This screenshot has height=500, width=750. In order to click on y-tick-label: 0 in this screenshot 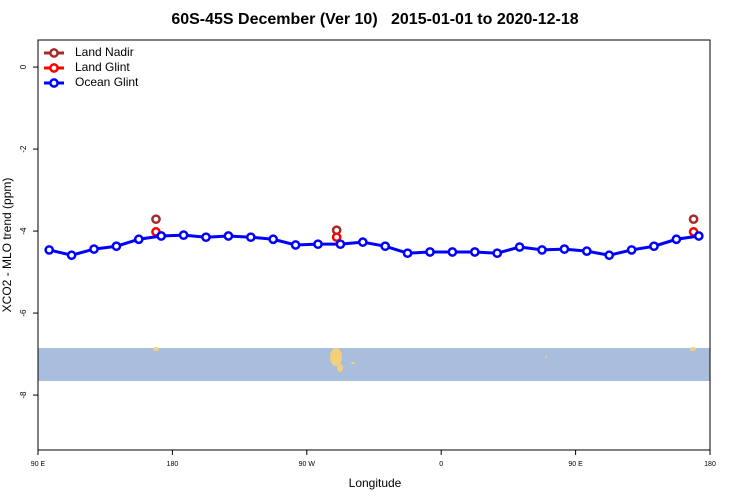, I will do `click(23, 66)`.